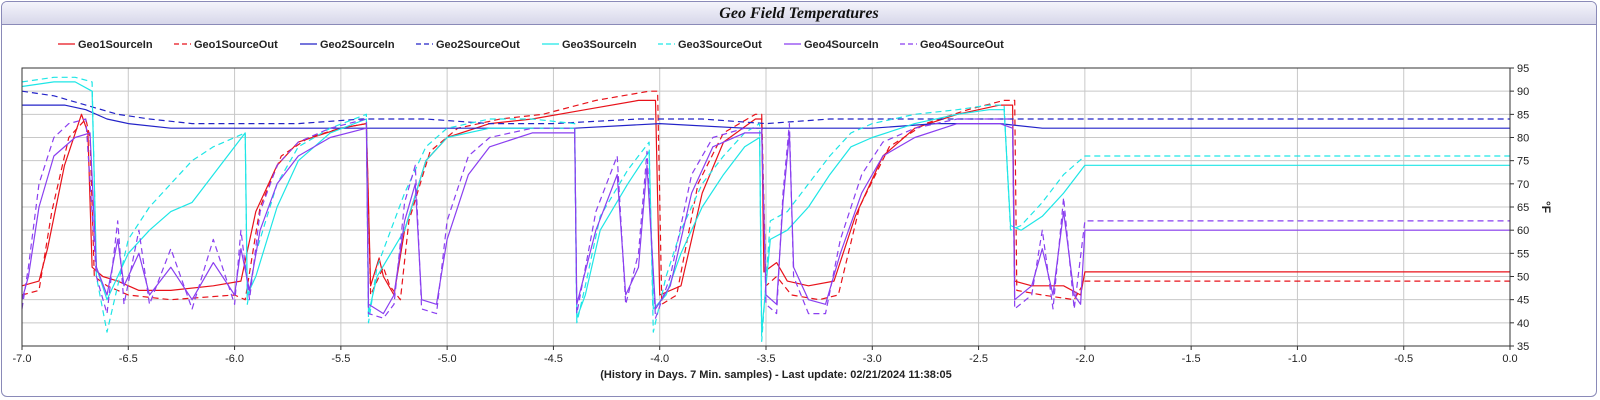  I want to click on y-tick-label: 90, so click(1523, 92).